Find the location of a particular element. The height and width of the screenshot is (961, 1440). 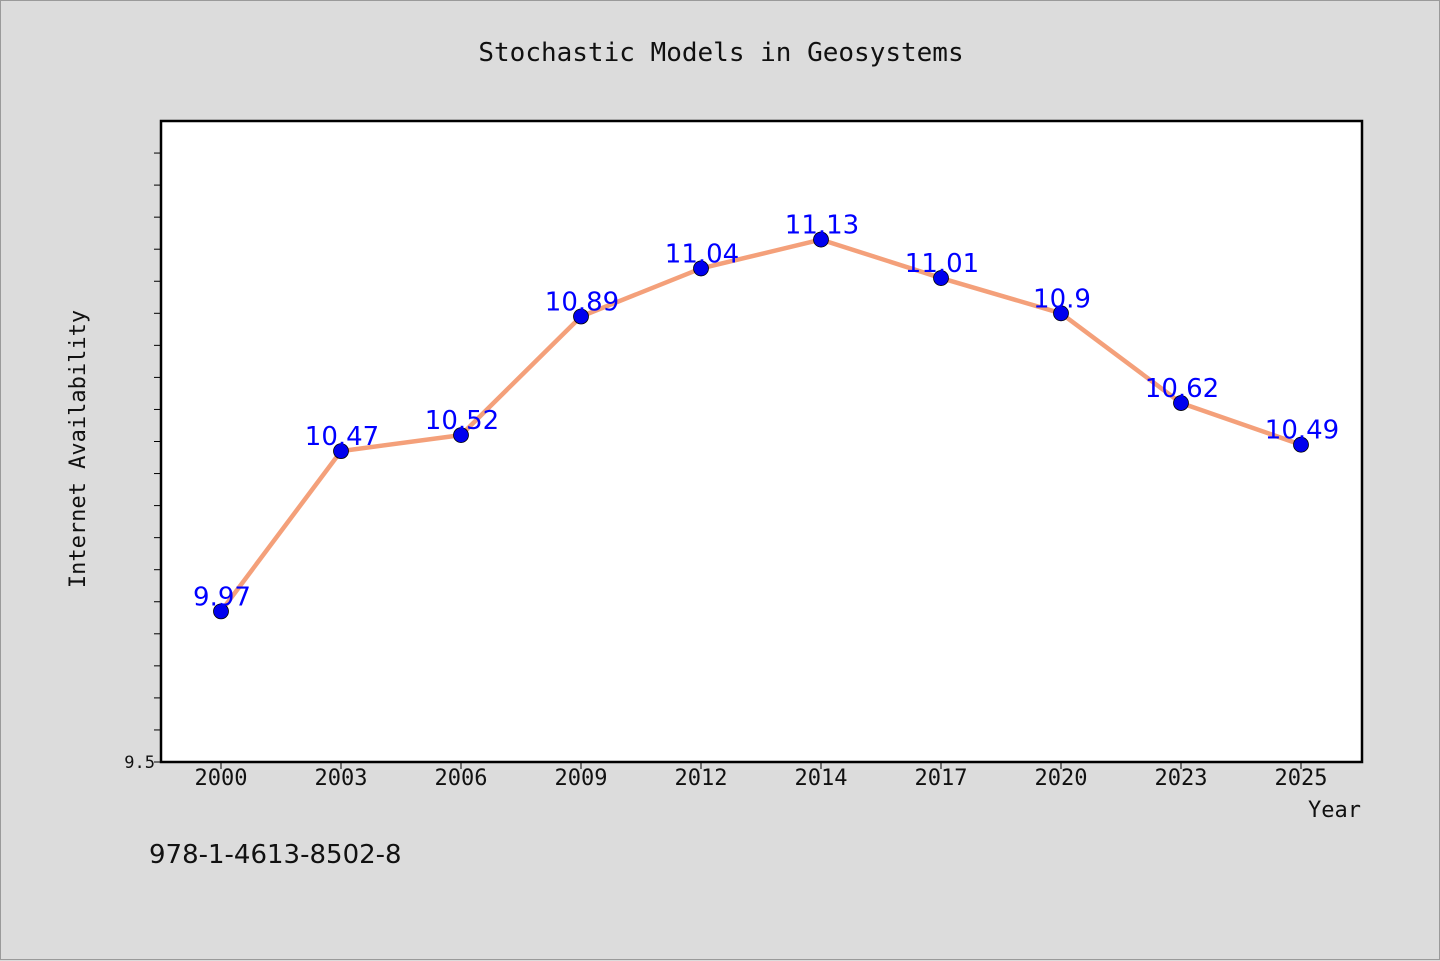

data-label: 11.04 is located at coordinates (702, 254).